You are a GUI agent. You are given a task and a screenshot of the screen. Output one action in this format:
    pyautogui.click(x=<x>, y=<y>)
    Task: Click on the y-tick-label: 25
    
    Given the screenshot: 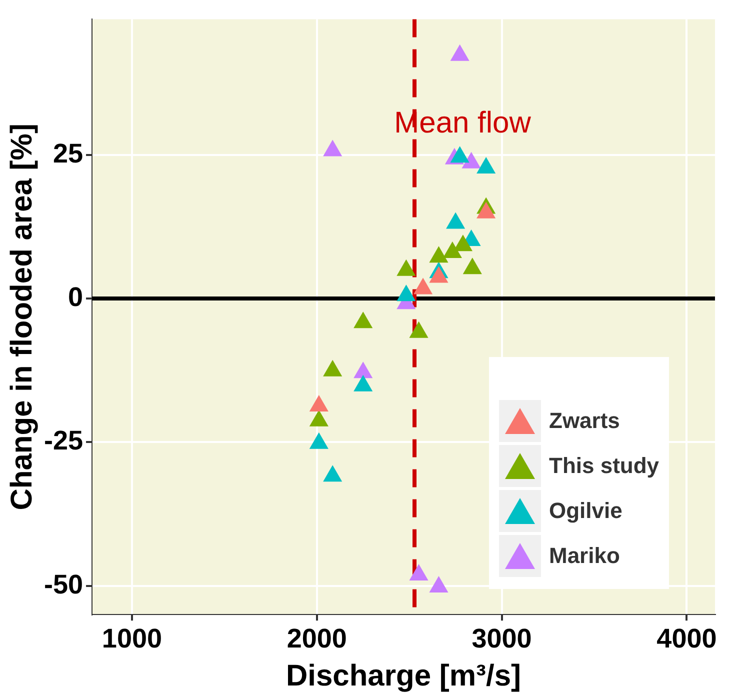 What is the action you would take?
    pyautogui.click(x=68, y=153)
    